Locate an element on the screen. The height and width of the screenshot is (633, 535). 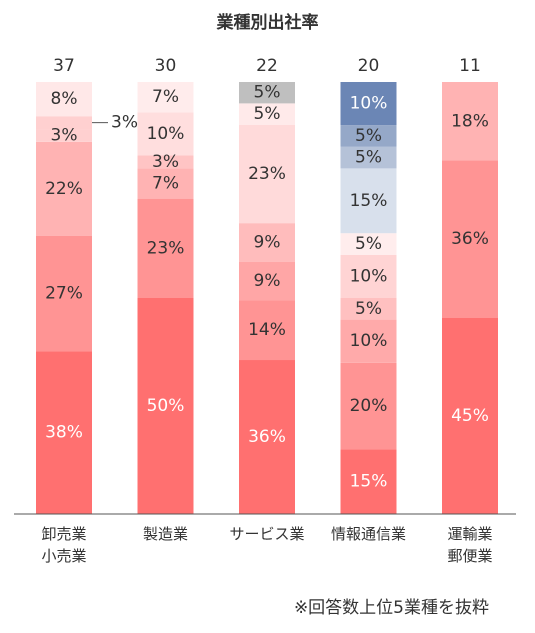
footnote: ※回答数上位5業種を抜粋 is located at coordinates (391, 608).